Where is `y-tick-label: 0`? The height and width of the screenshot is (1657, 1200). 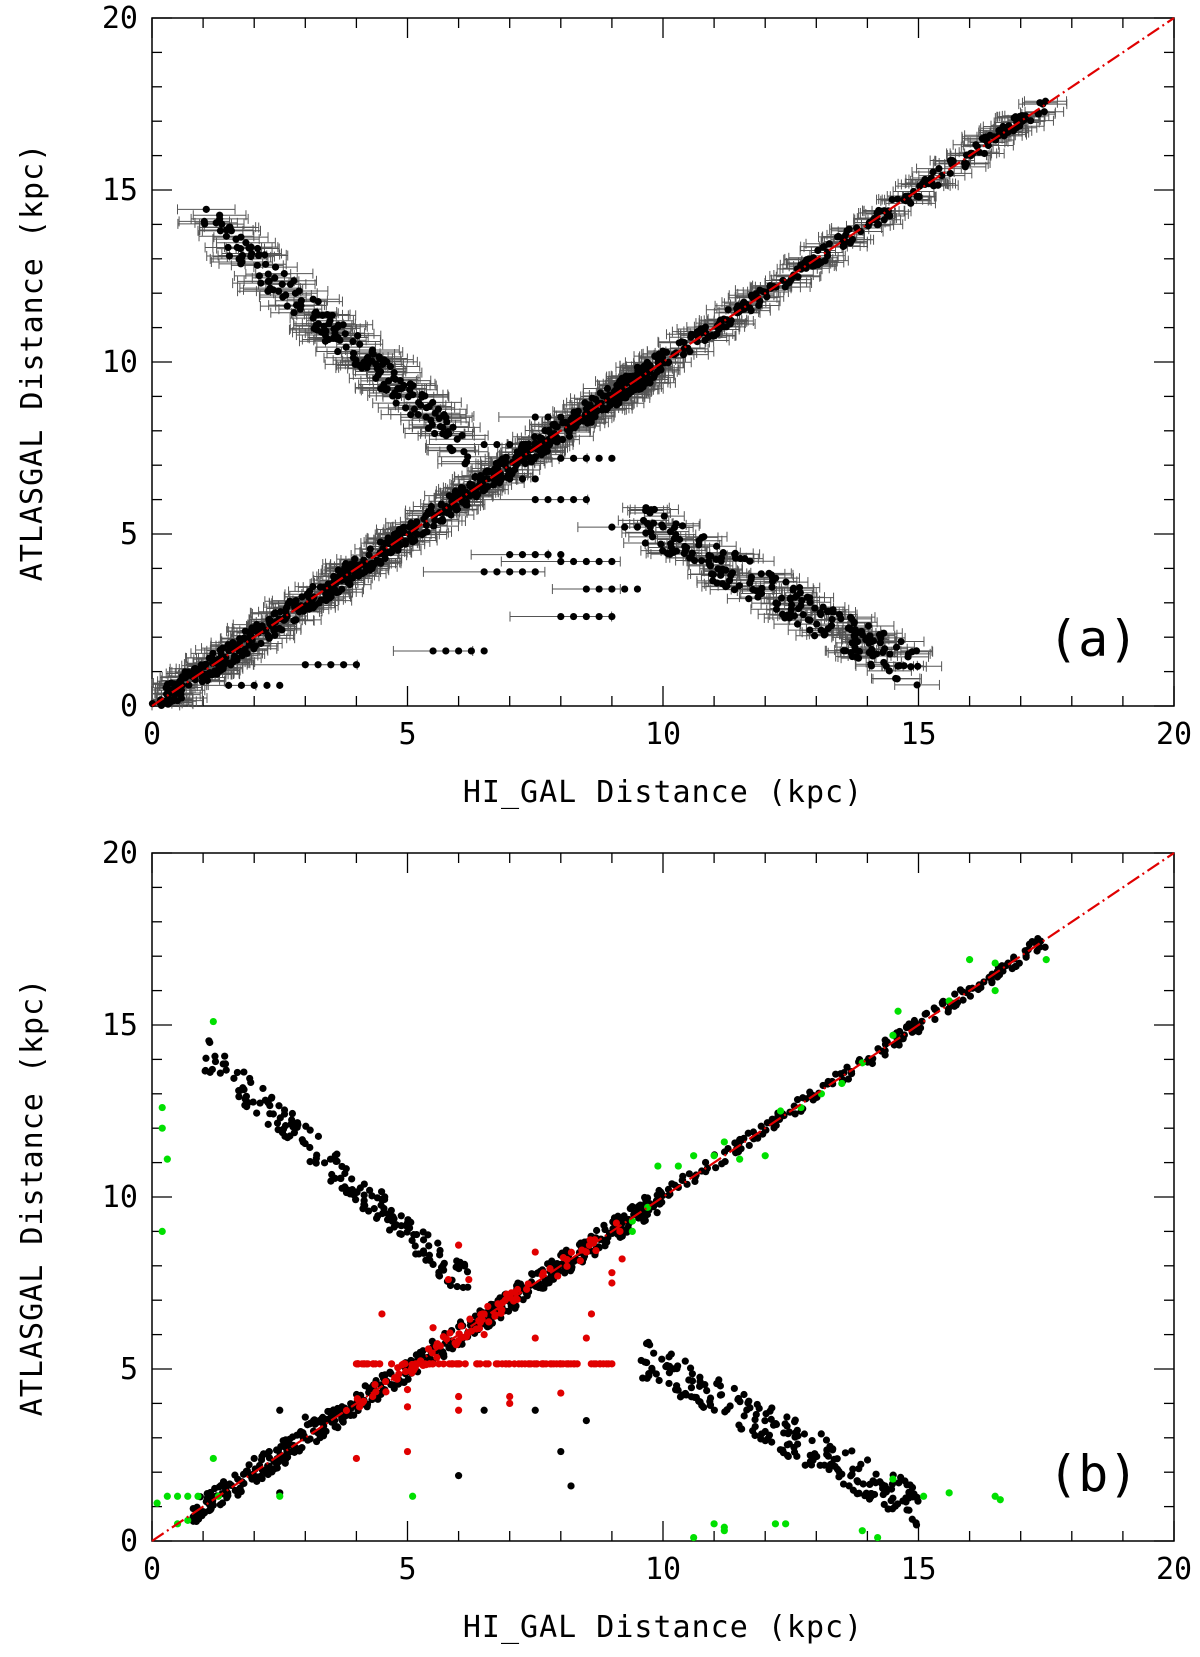
y-tick-label: 0 is located at coordinates (129, 706).